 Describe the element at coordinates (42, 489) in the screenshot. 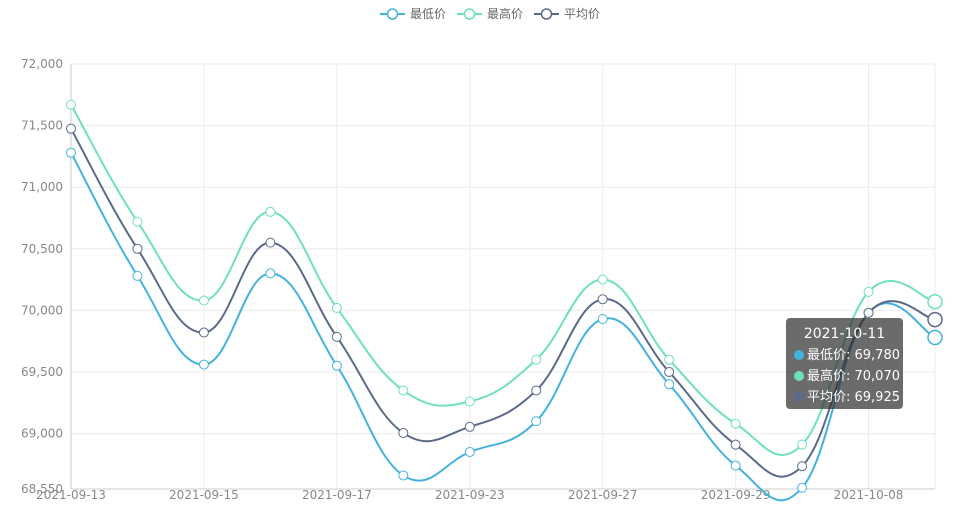

I see `y-tick-label: 68,550` at that location.